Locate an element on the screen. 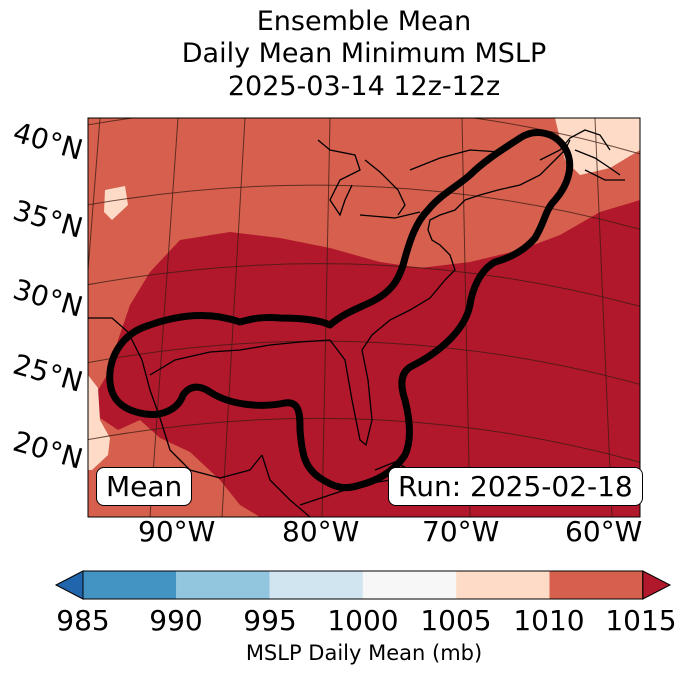 This screenshot has height=674, width=688. mslp-field-1000-1005-west is located at coordinates (99, 422).